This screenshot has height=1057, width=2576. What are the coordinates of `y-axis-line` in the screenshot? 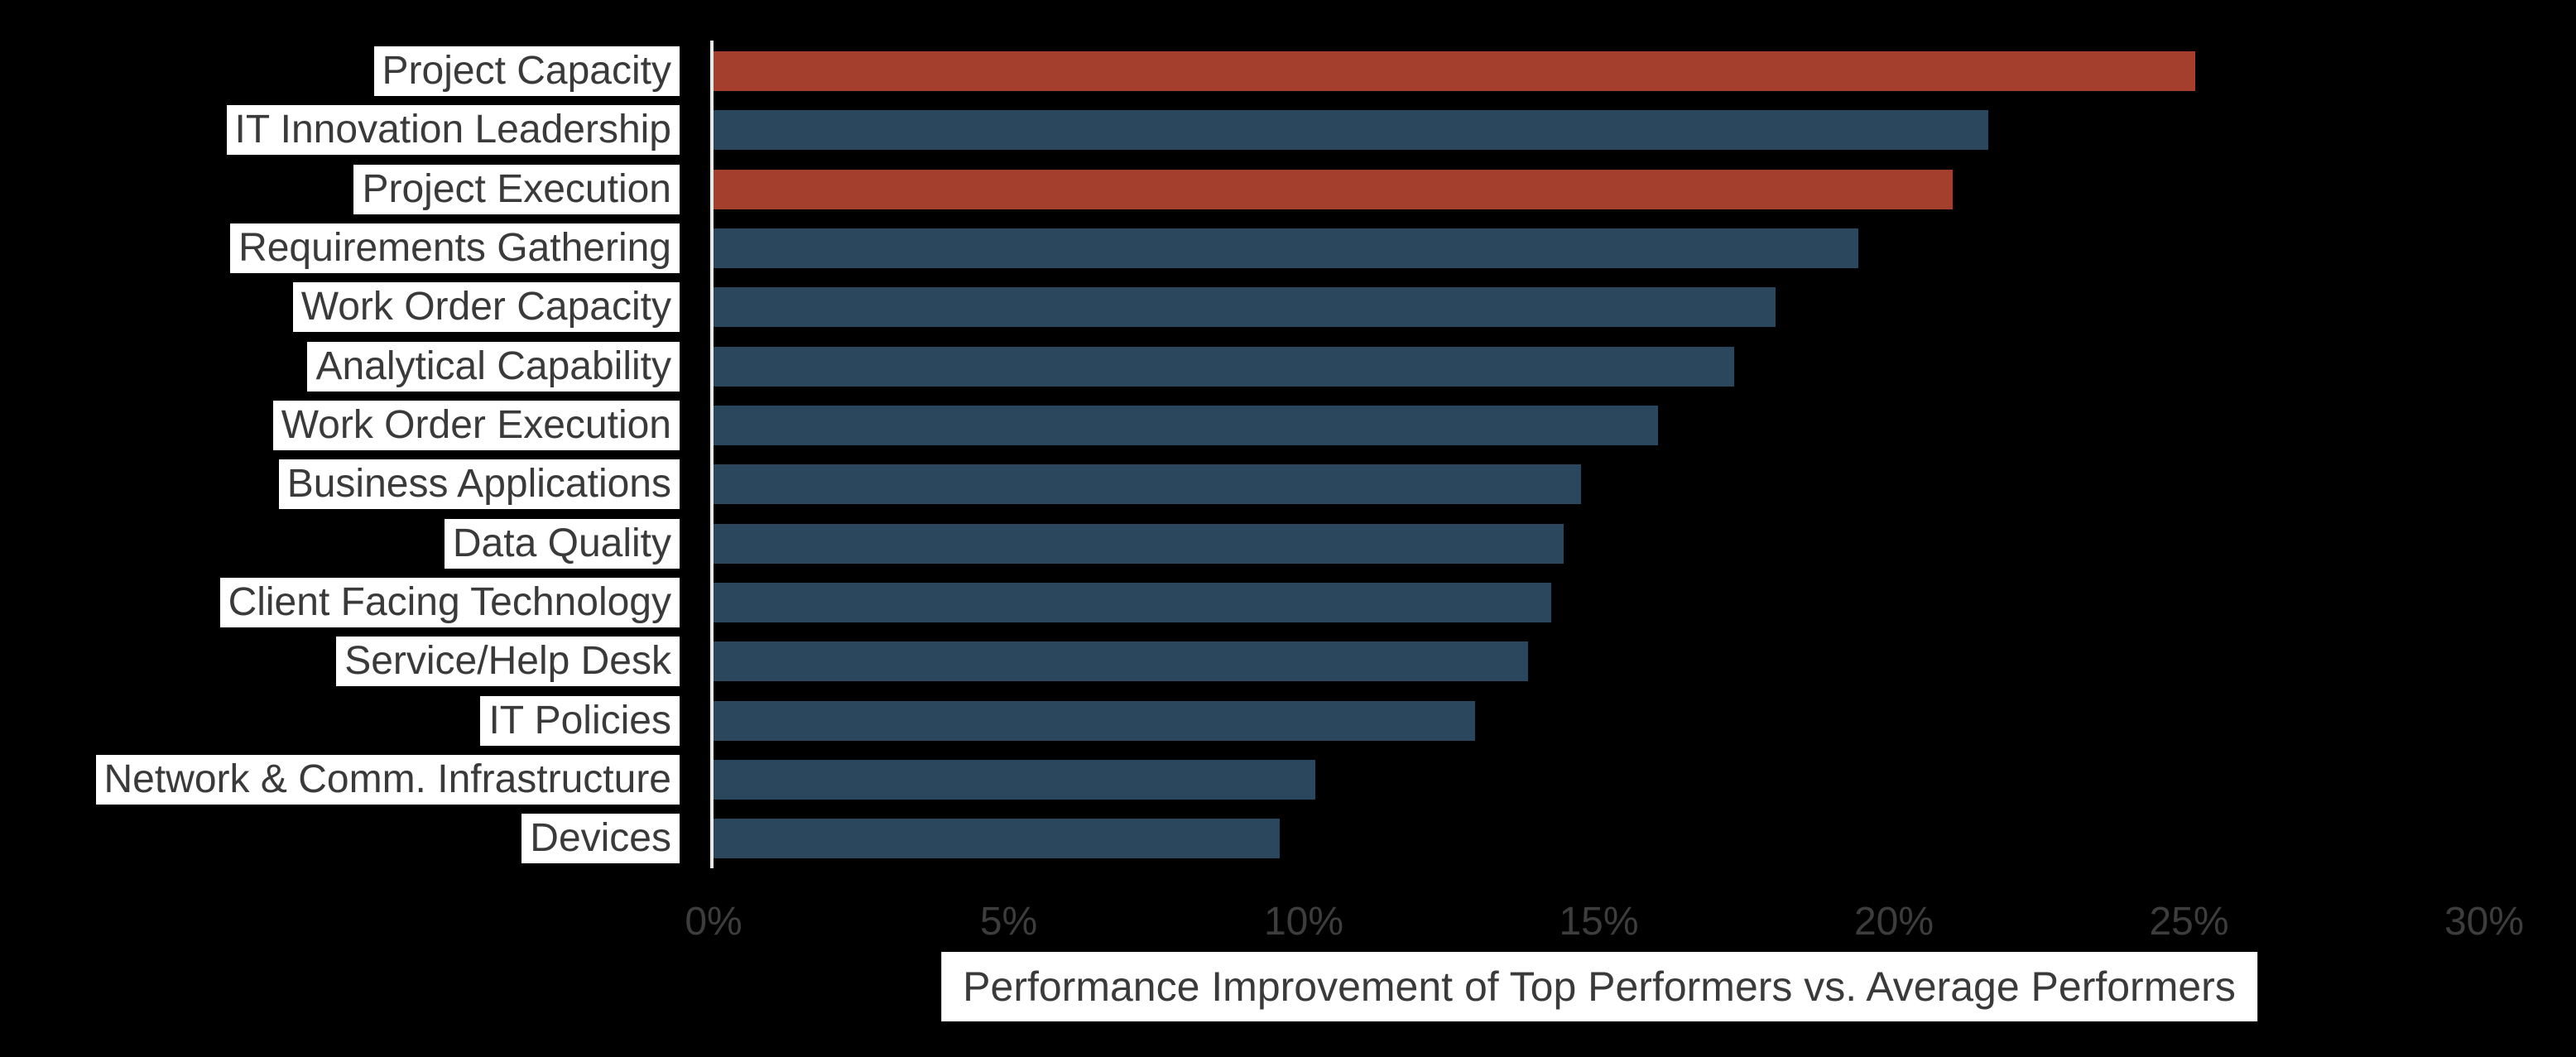 It's located at (712, 454).